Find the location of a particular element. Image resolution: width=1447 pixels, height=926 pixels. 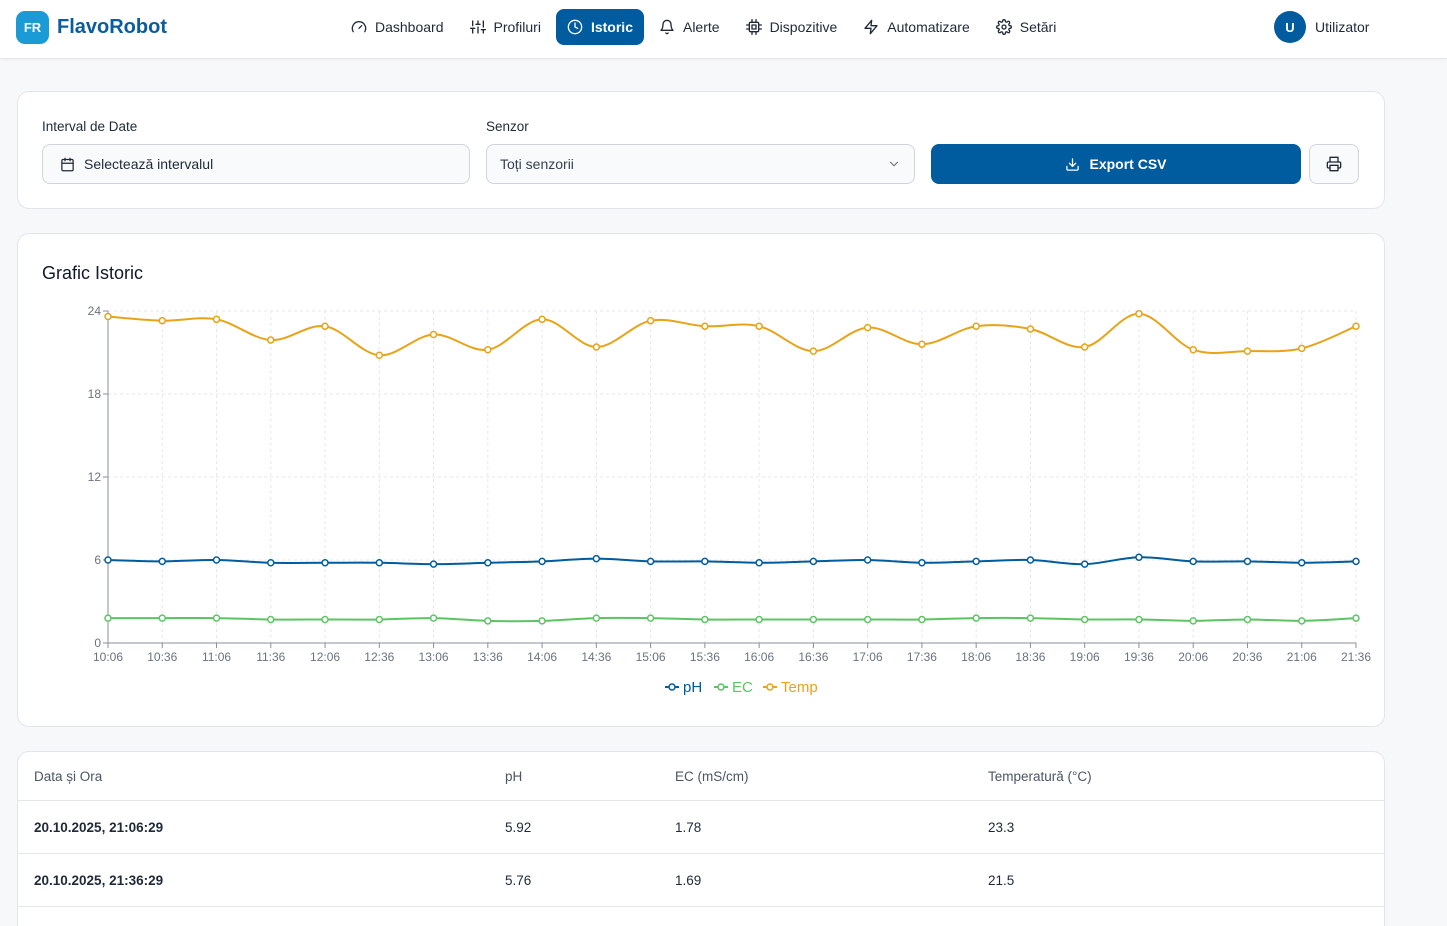

x-tick-label: 20:06 is located at coordinates (1193, 657).